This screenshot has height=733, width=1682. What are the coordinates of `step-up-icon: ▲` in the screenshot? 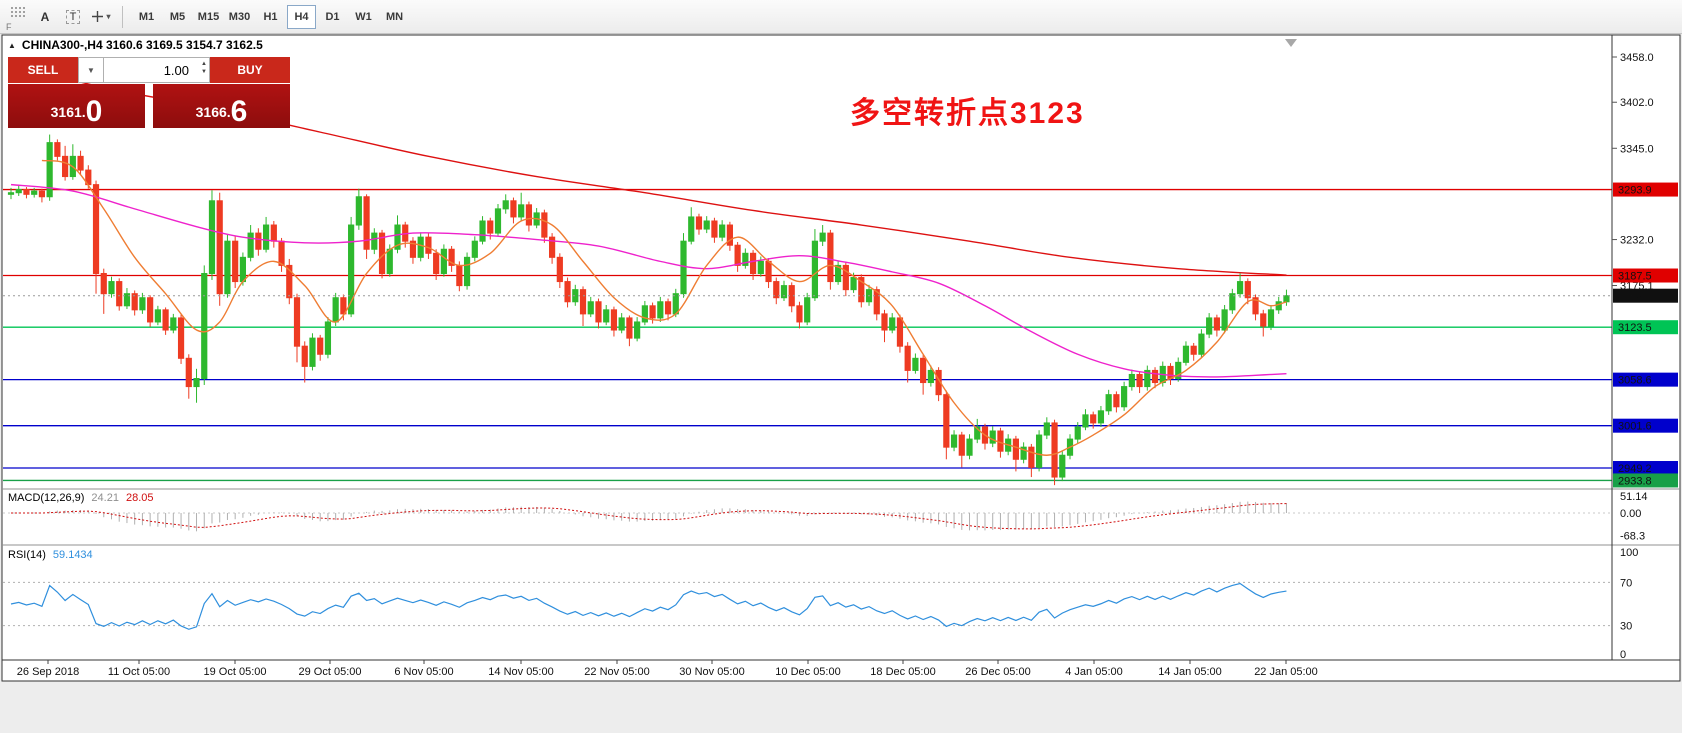 It's located at (204, 64).